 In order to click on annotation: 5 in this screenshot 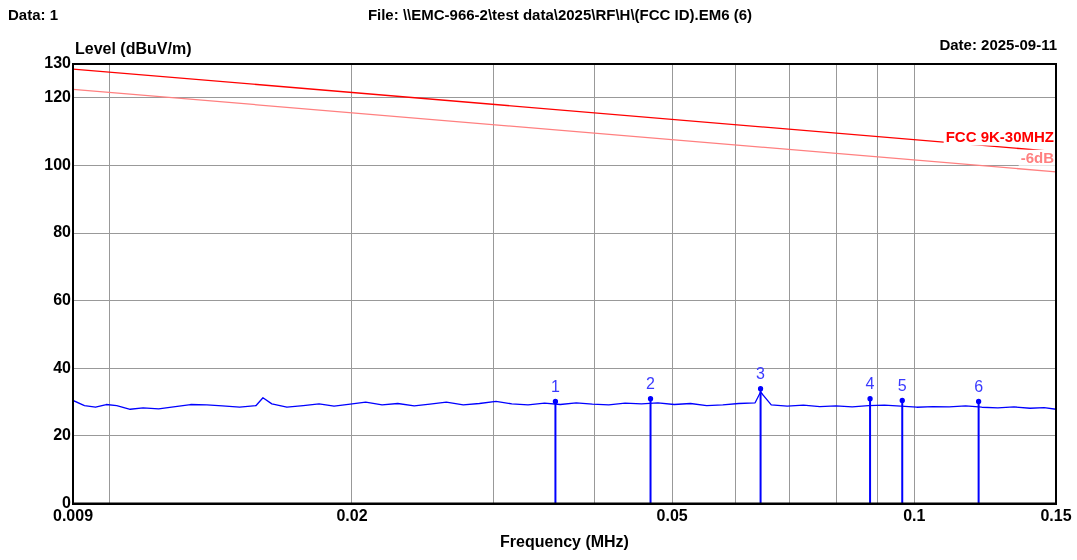, I will do `click(902, 385)`.